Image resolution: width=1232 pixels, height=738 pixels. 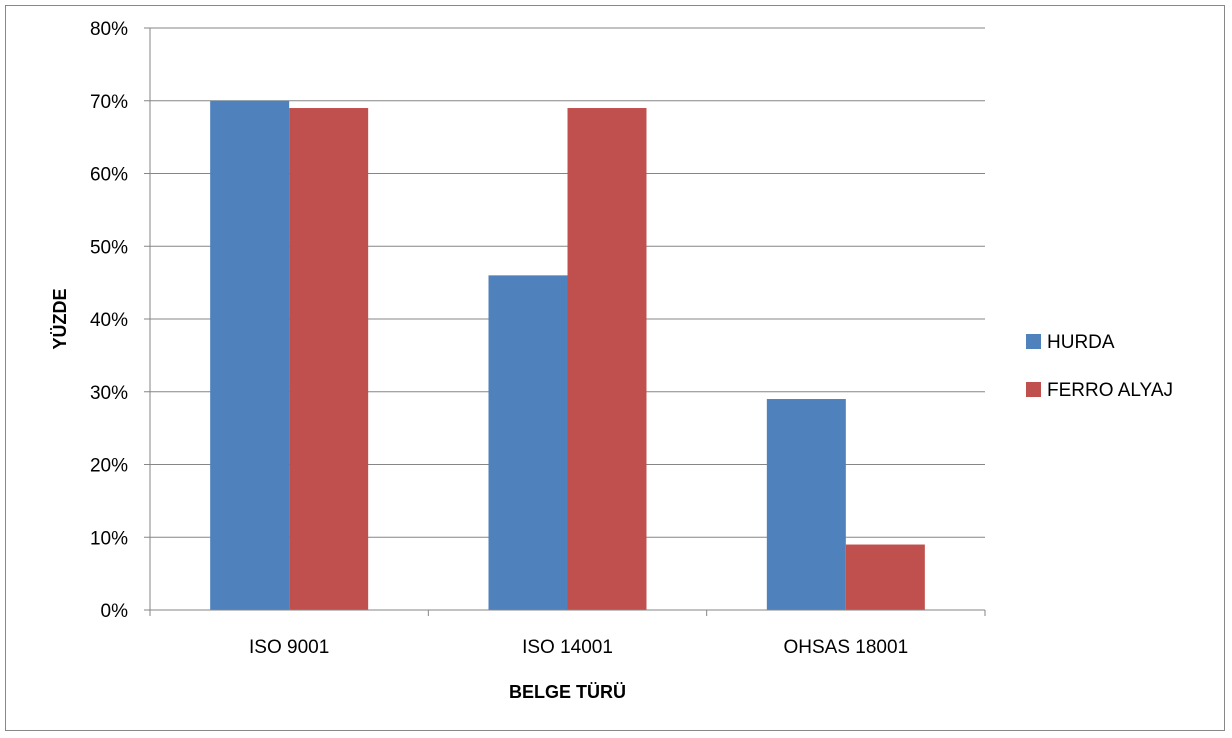 I want to click on y-tick-labels: 0% 10% 20% 30% 40% 50% 60% 70% 80%, so click(x=109, y=320).